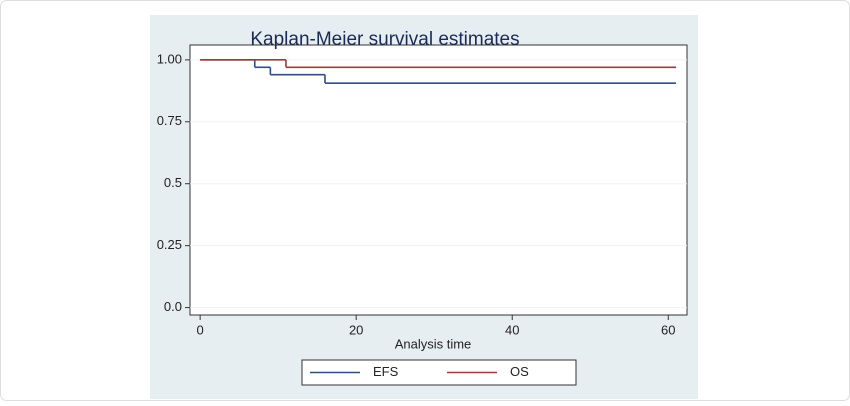  I want to click on x-axis-label: Analysis time, so click(433, 343).